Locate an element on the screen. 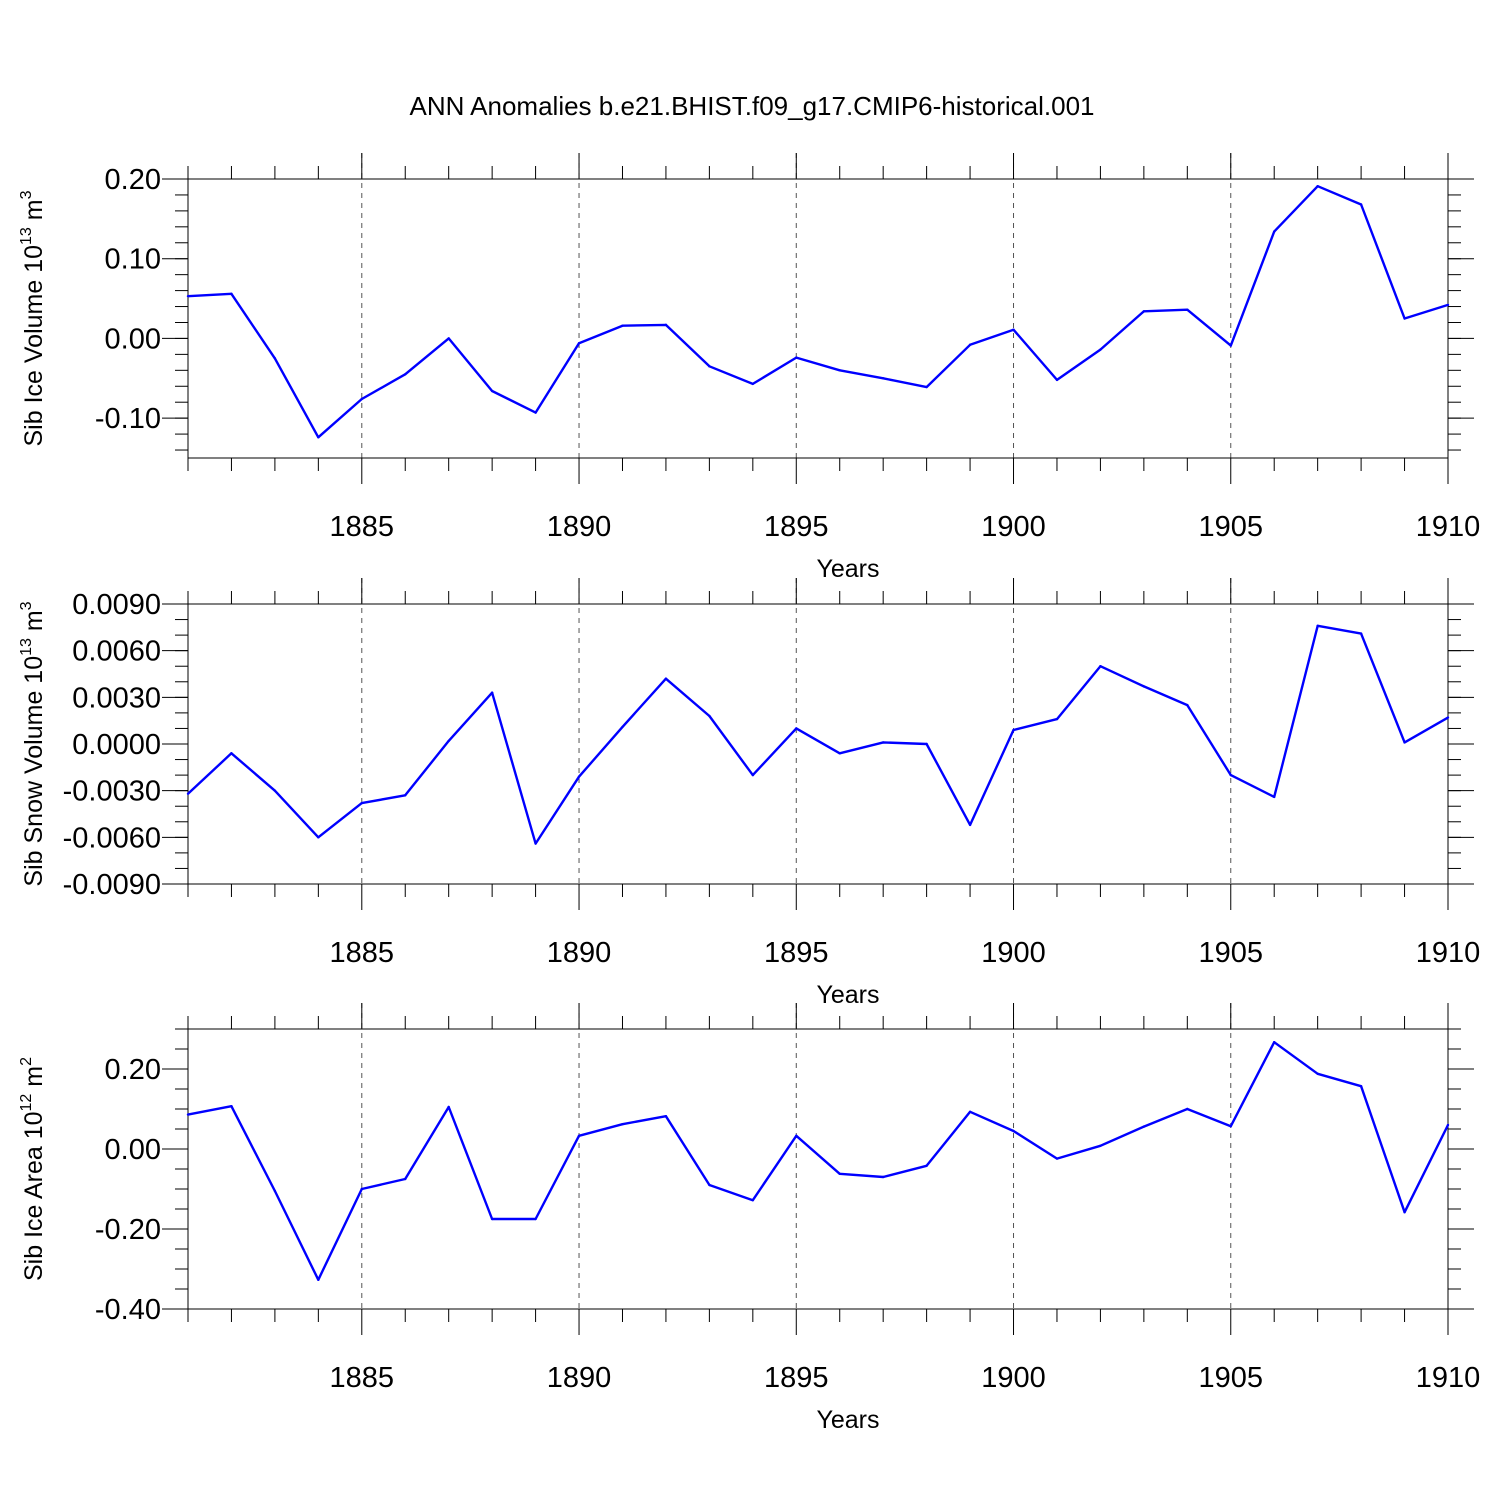 Image resolution: width=1500 pixels, height=1500 pixels. y-axis-label: Sib Ice Volume 1013 m3 is located at coordinates (33, 318).